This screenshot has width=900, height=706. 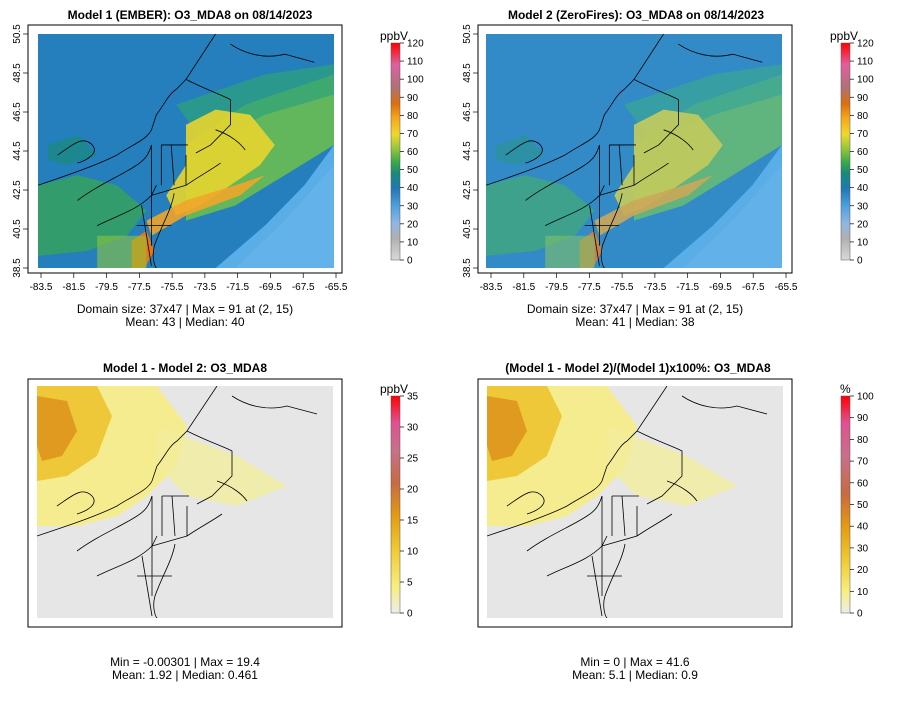 What do you see at coordinates (394, 389) in the screenshot?
I see `colorbar-unit-panel-3: ppbV` at bounding box center [394, 389].